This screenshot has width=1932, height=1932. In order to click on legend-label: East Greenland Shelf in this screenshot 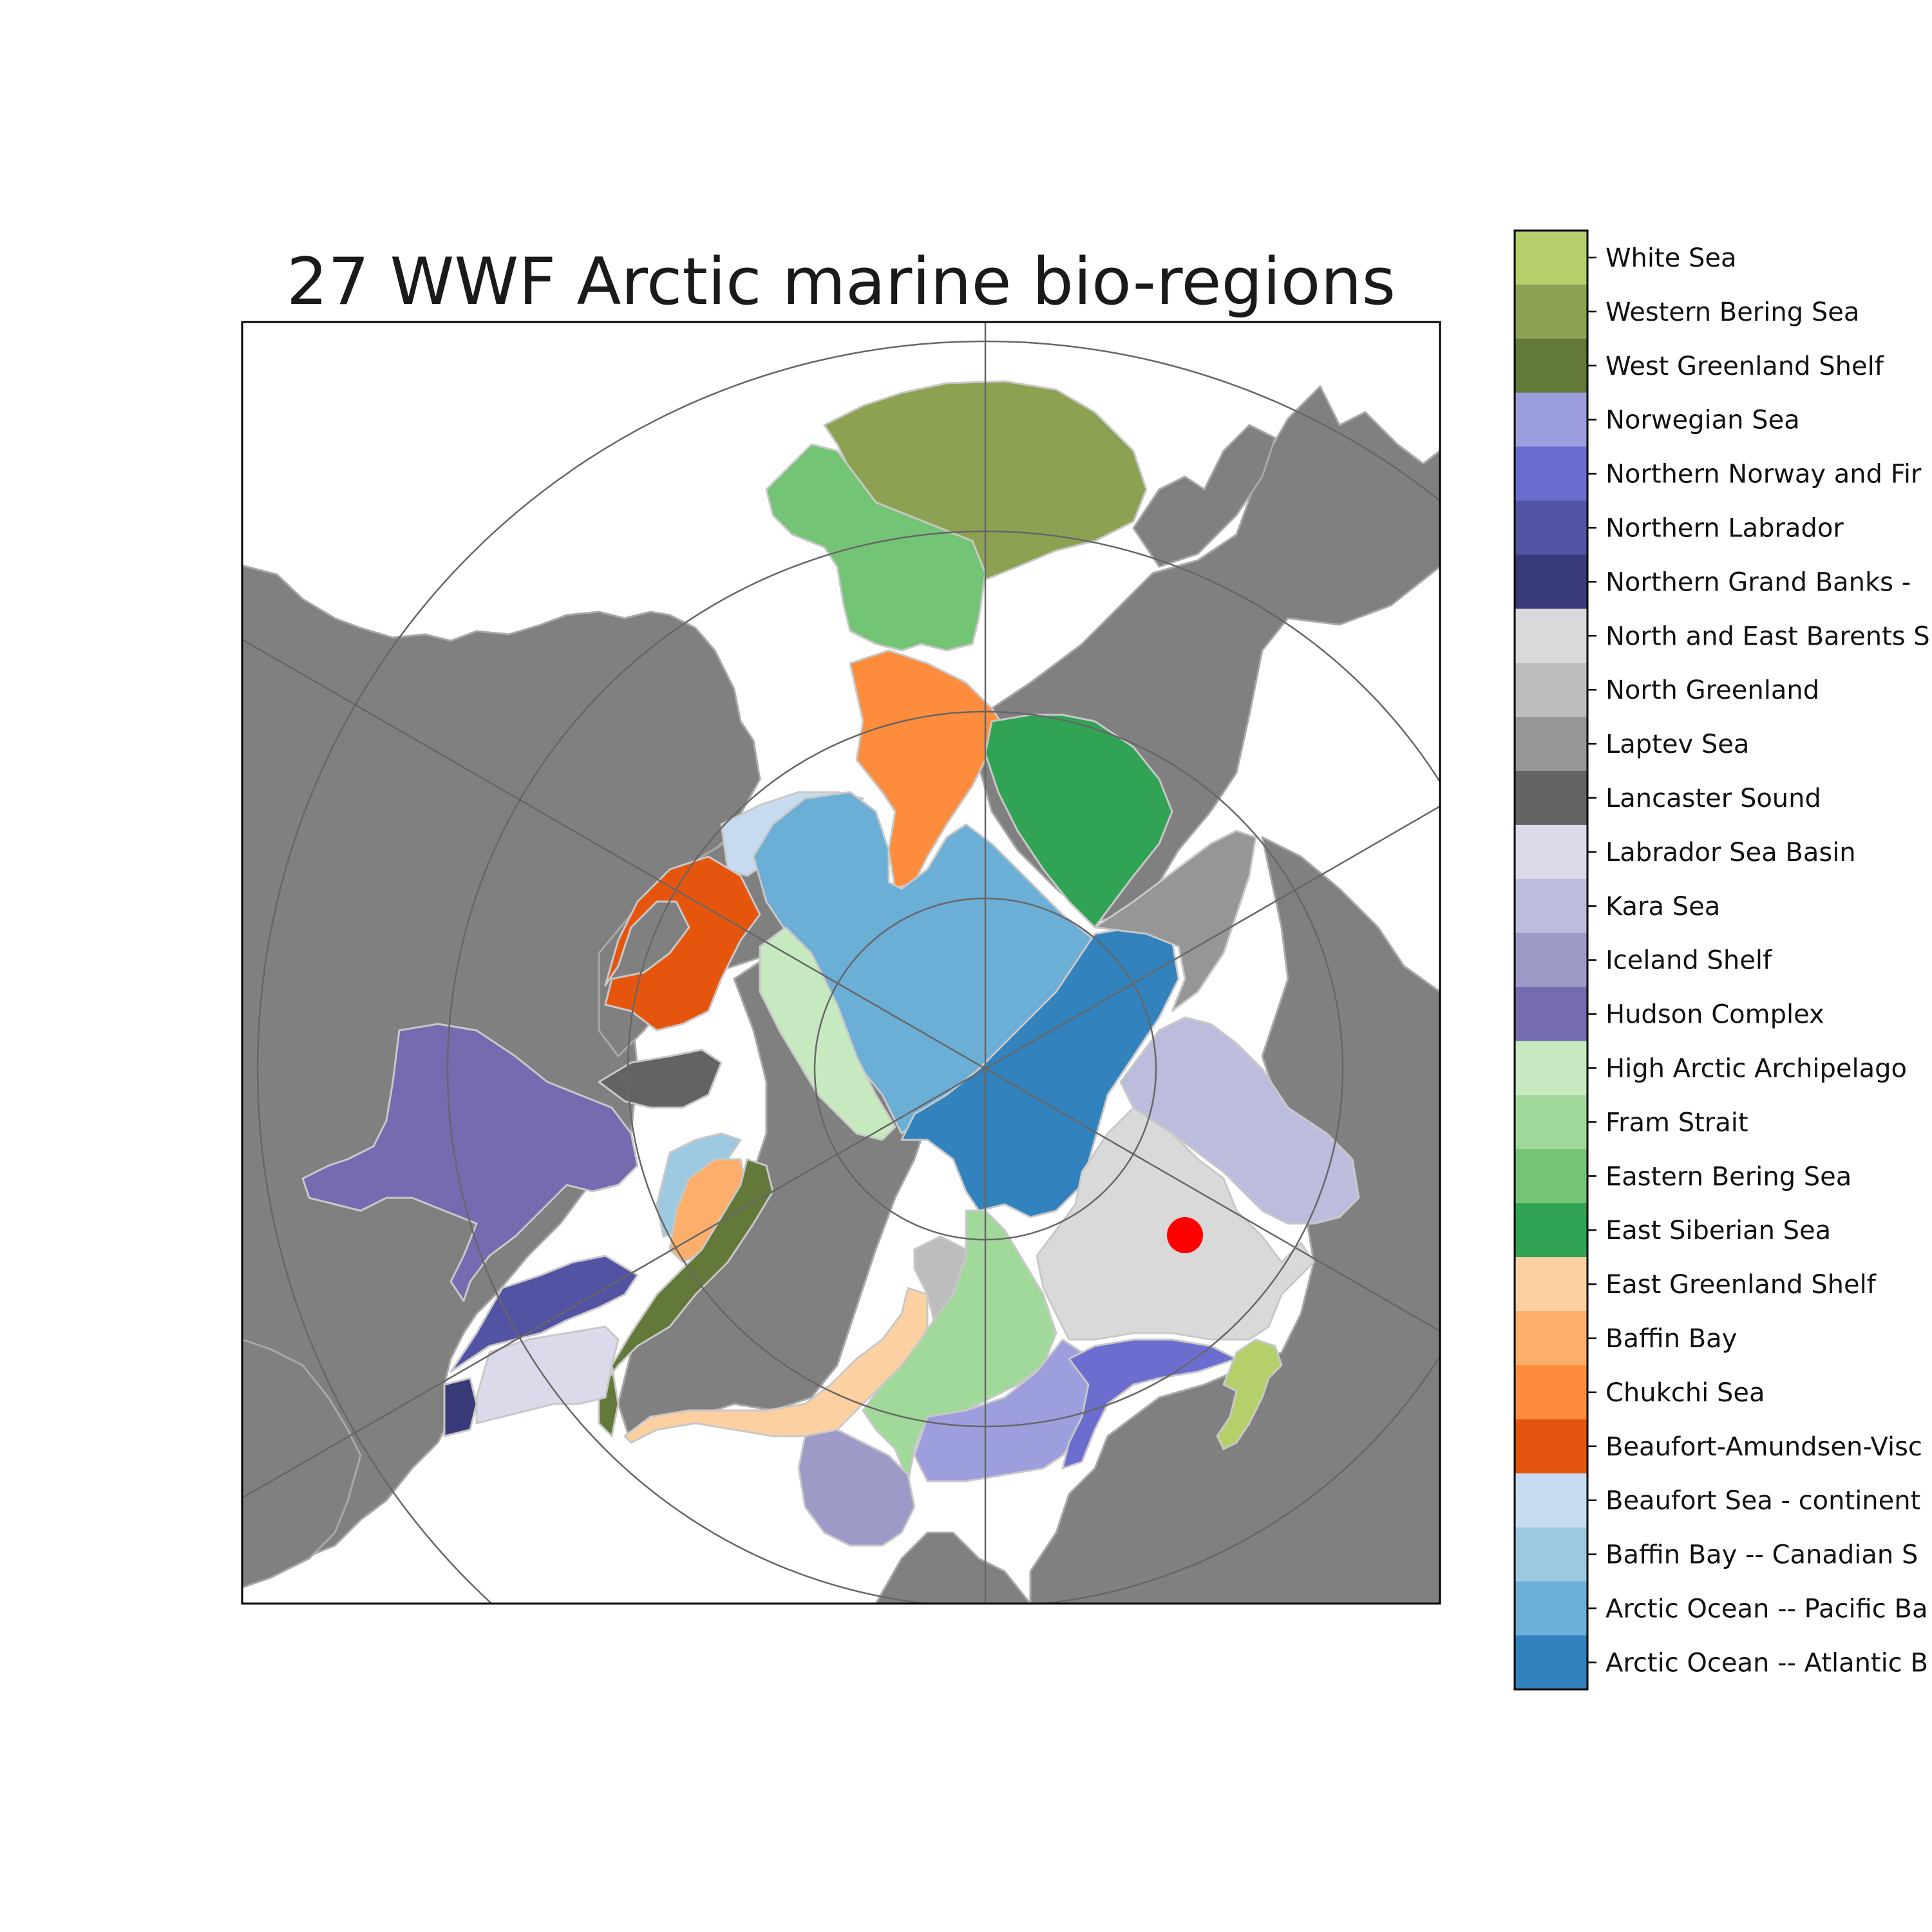, I will do `click(1741, 1285)`.